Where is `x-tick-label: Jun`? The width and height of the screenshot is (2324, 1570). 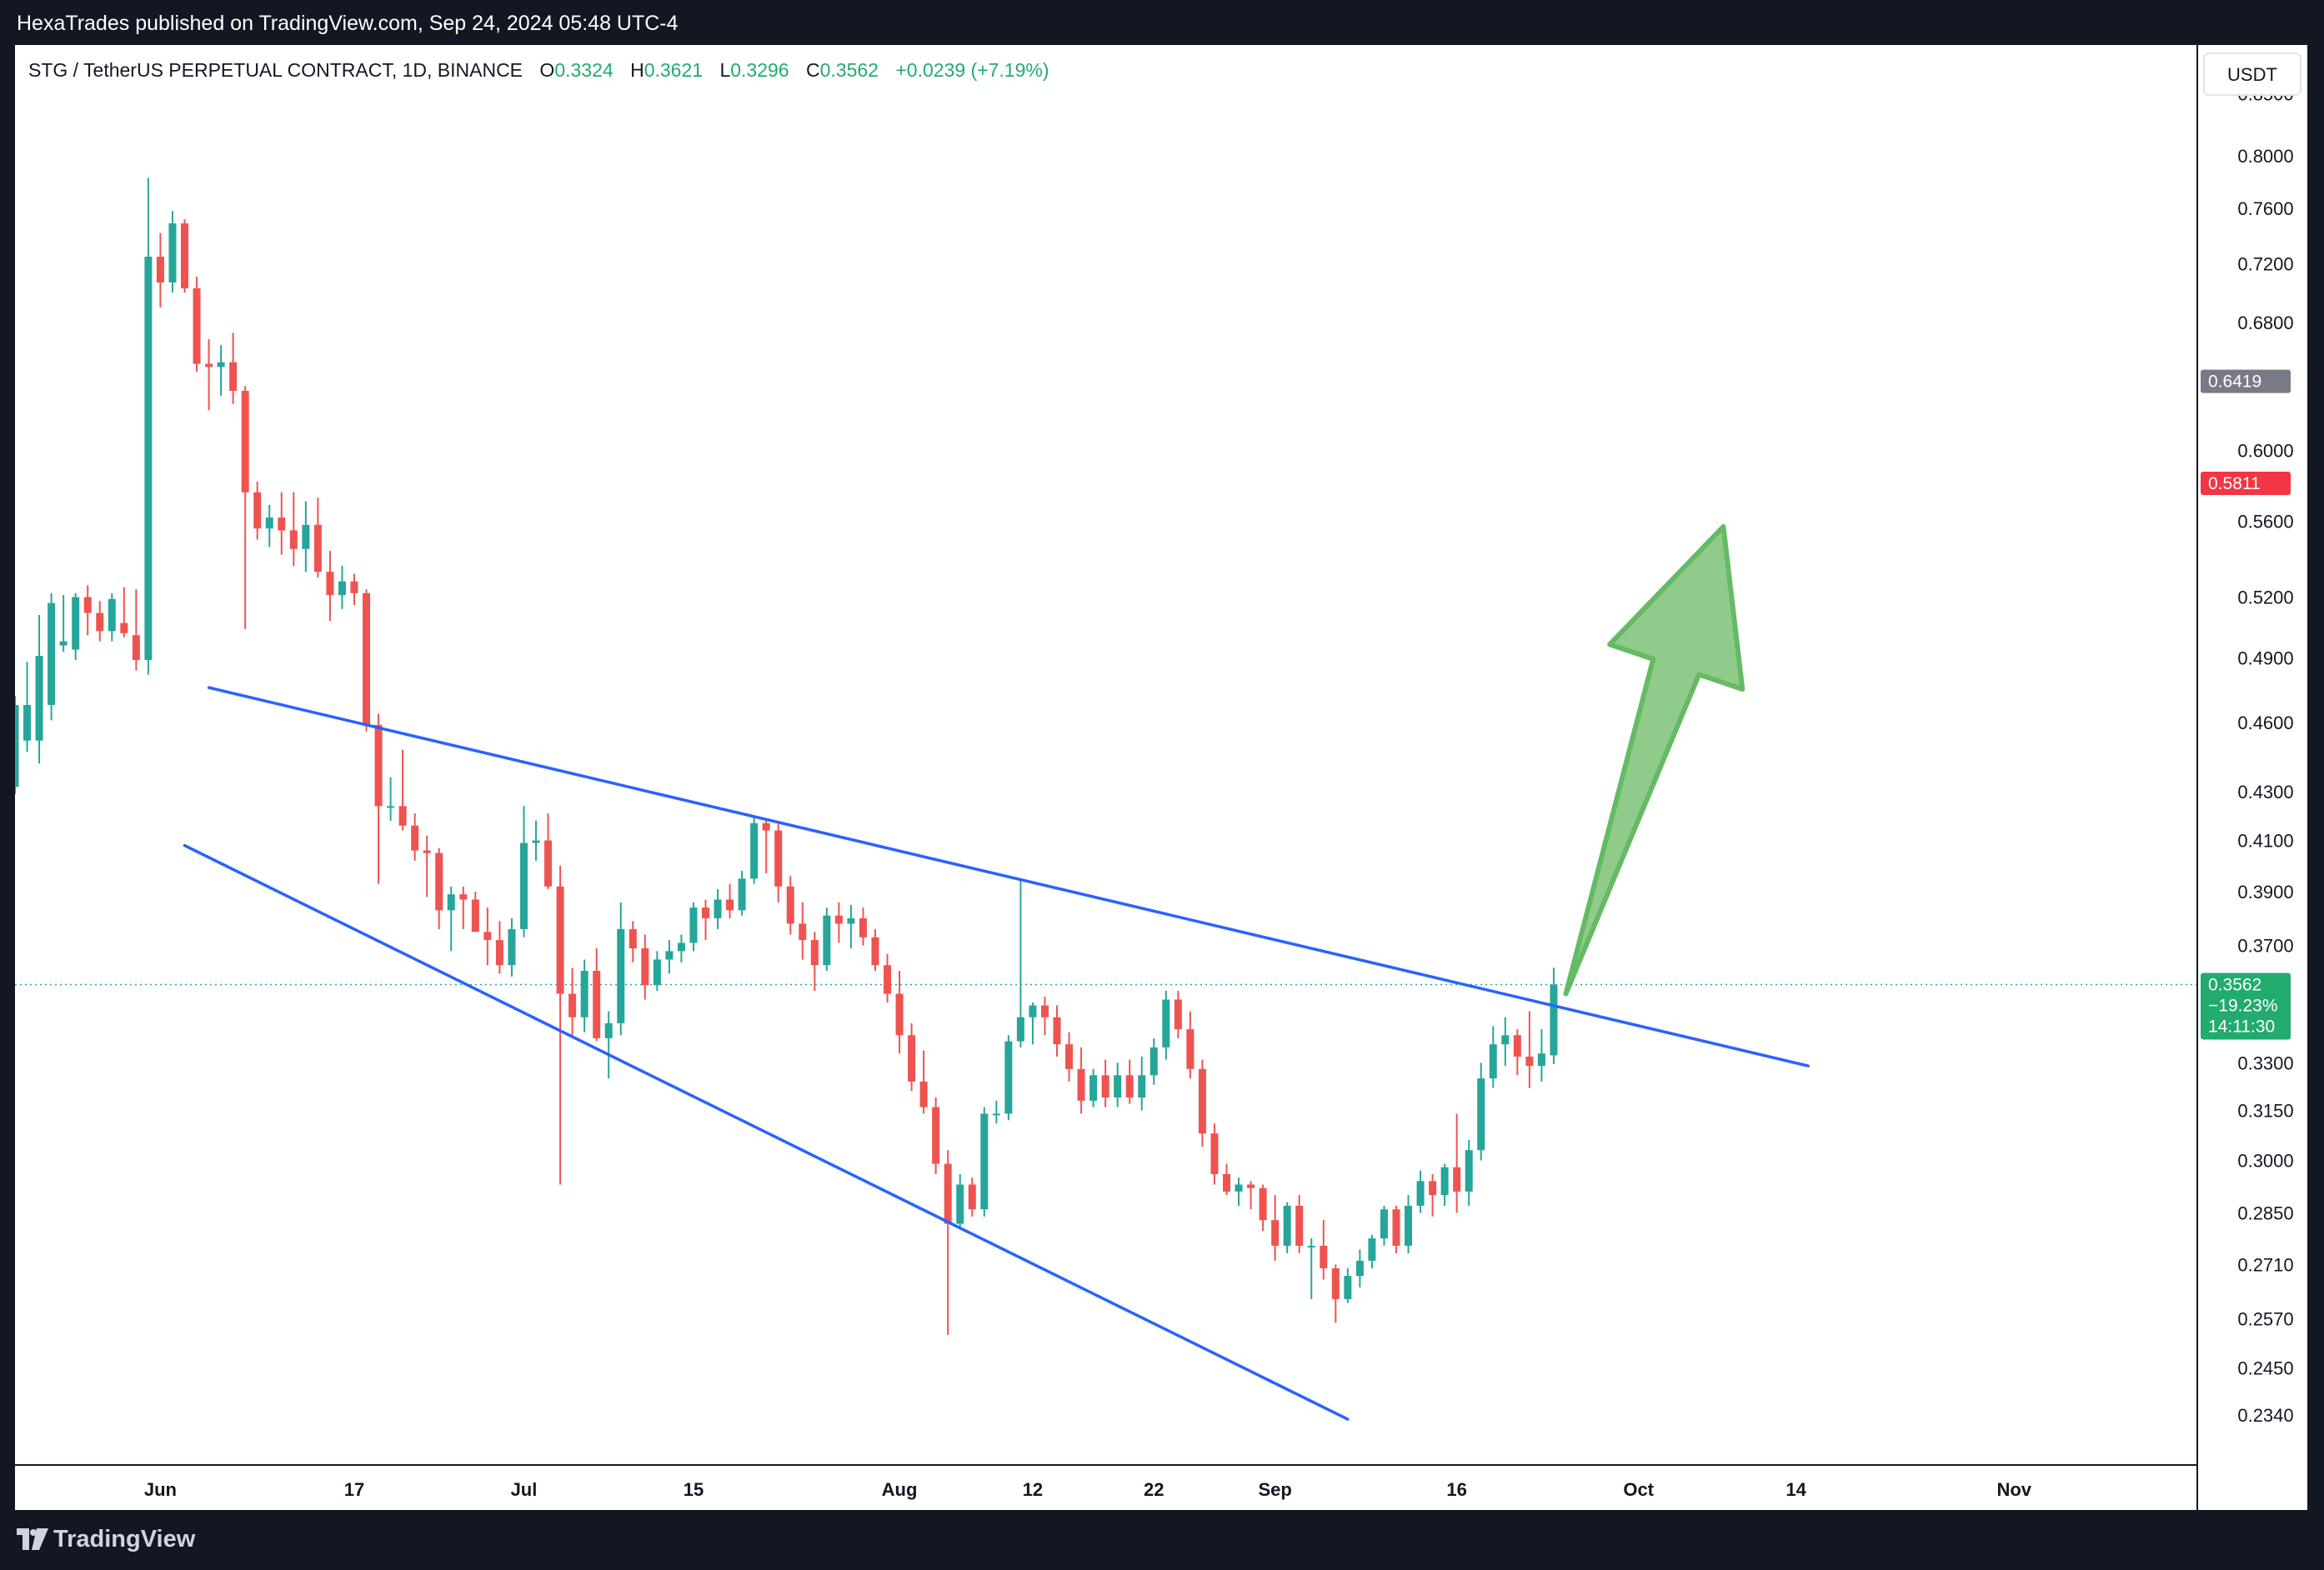 x-tick-label: Jun is located at coordinates (161, 1489).